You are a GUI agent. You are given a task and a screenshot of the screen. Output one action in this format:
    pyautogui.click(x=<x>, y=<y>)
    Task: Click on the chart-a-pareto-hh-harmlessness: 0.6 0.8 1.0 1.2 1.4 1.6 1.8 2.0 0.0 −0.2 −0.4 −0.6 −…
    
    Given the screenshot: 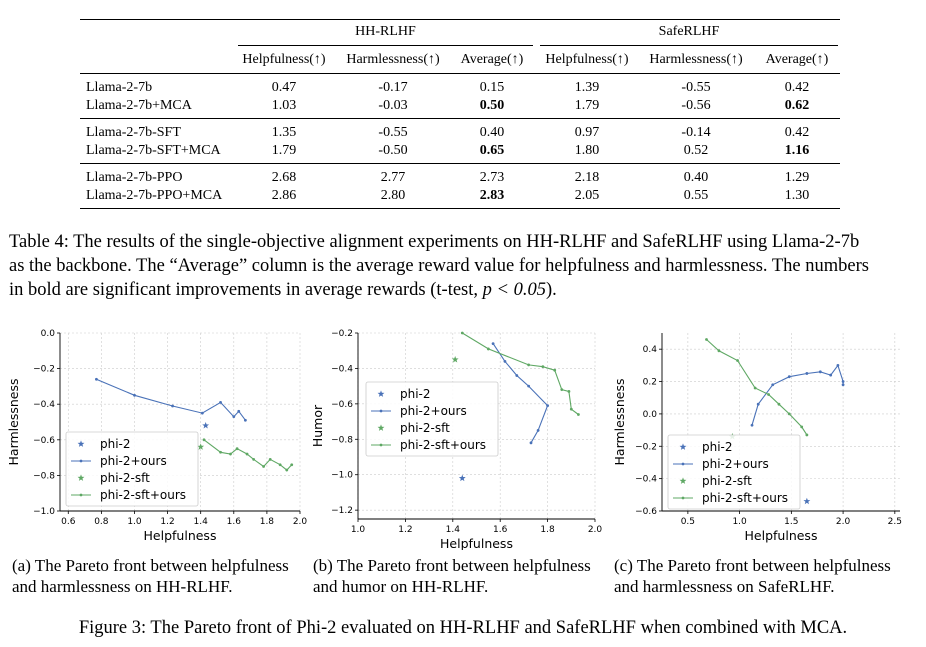 What is the action you would take?
    pyautogui.click(x=156, y=436)
    